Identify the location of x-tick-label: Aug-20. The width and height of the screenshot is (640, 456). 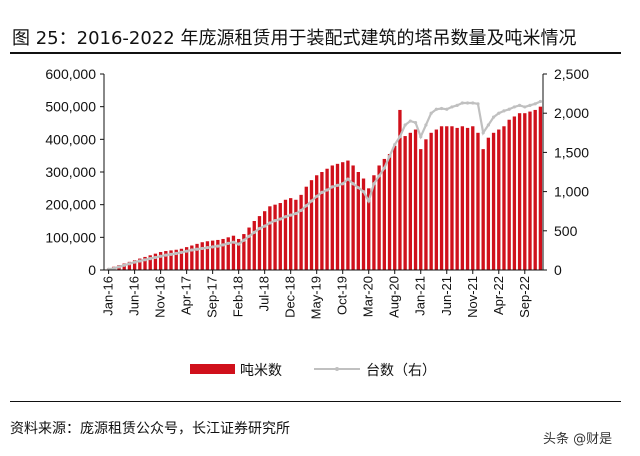
(394, 297).